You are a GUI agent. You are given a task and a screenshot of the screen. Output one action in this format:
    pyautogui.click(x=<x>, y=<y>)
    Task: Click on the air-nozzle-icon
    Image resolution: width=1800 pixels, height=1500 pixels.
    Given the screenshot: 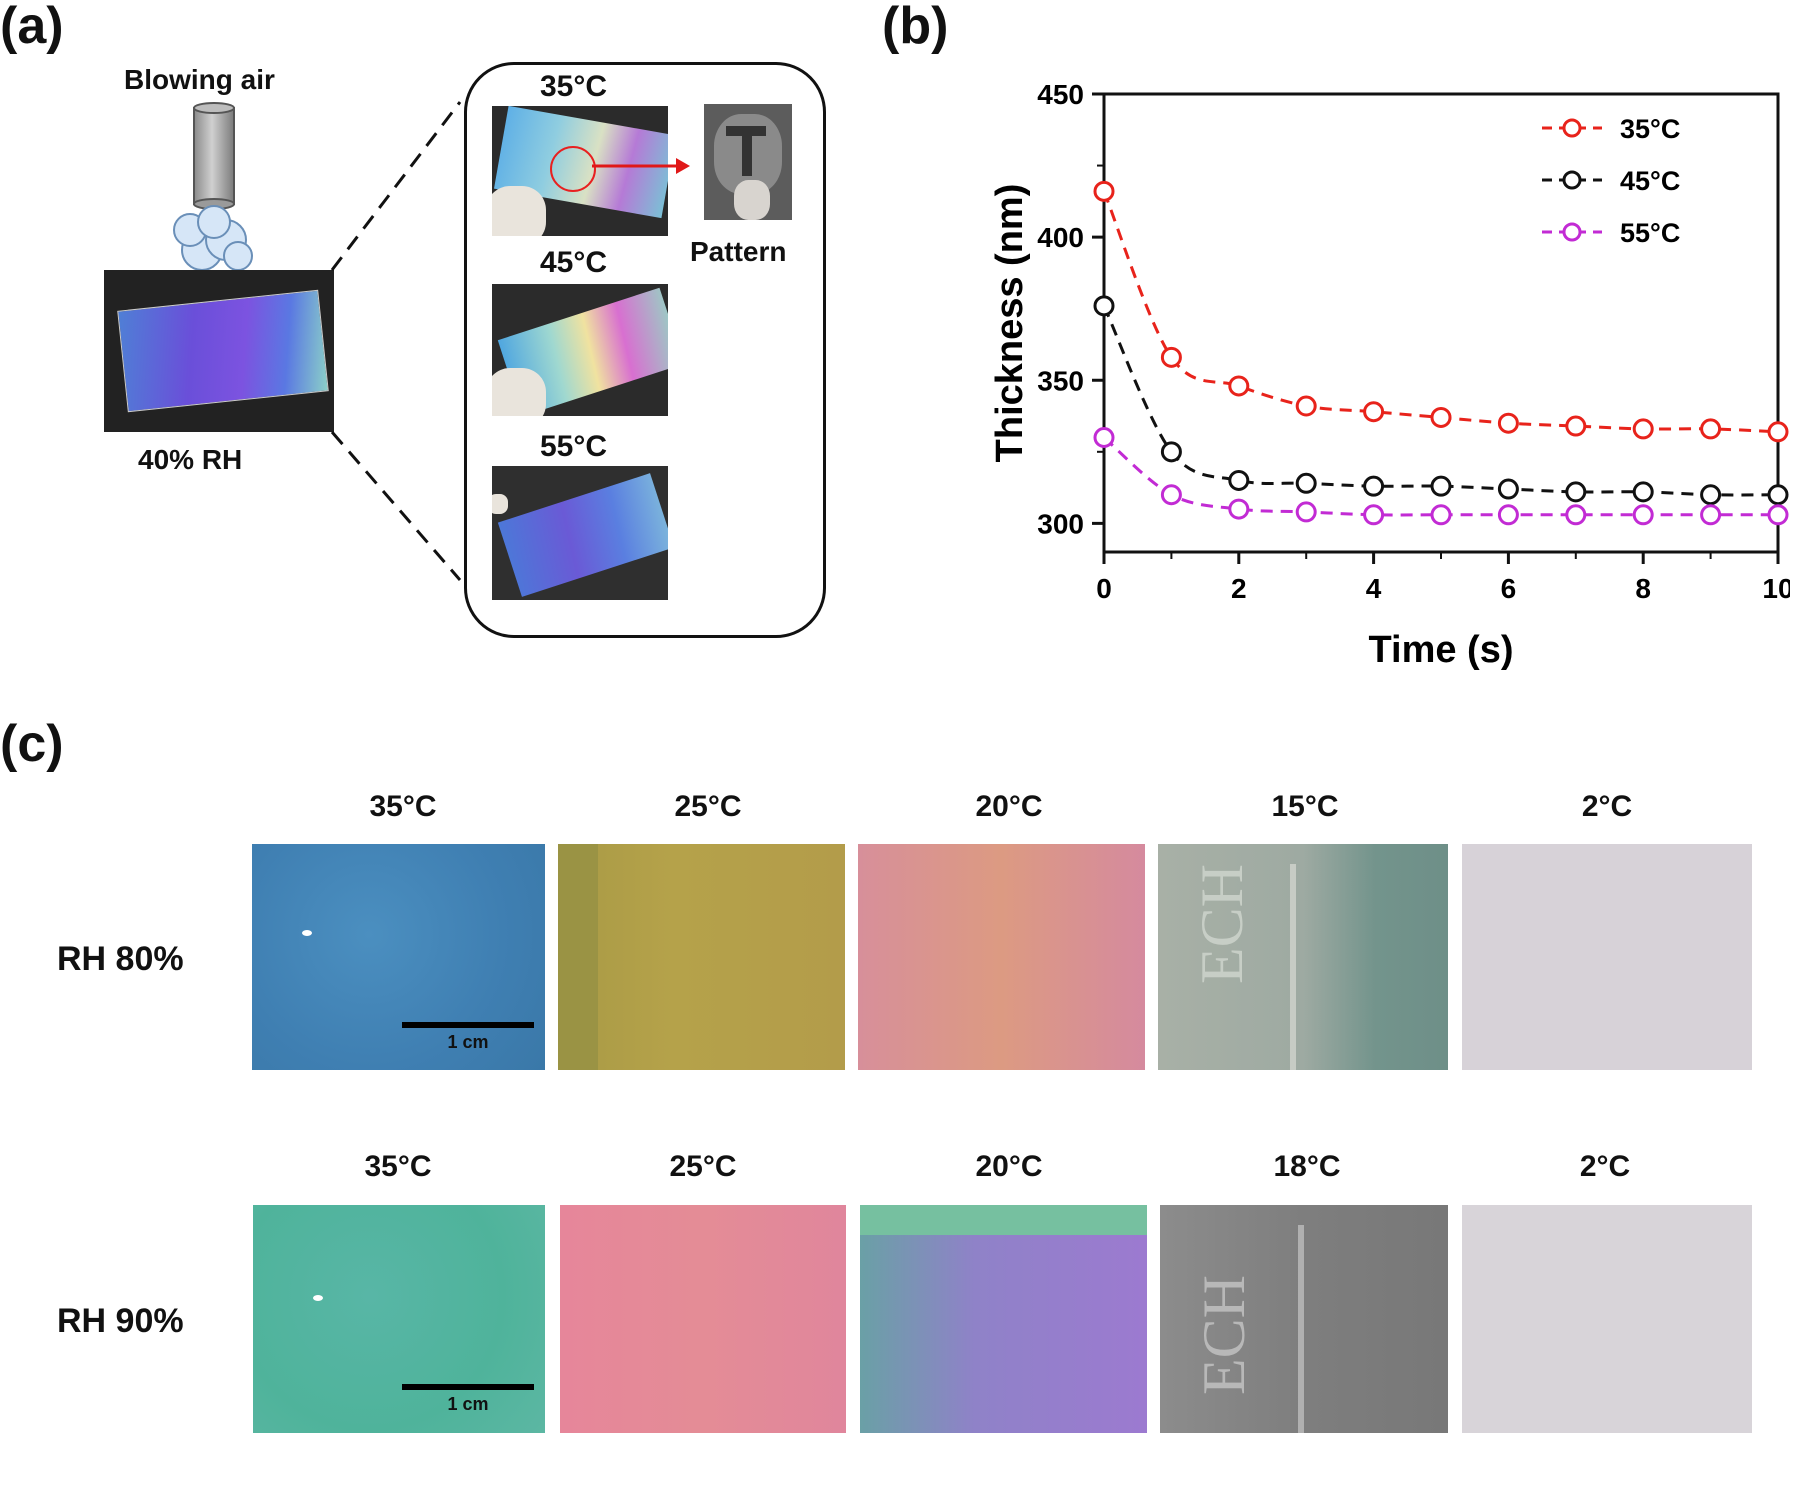 What is the action you would take?
    pyautogui.click(x=213, y=186)
    